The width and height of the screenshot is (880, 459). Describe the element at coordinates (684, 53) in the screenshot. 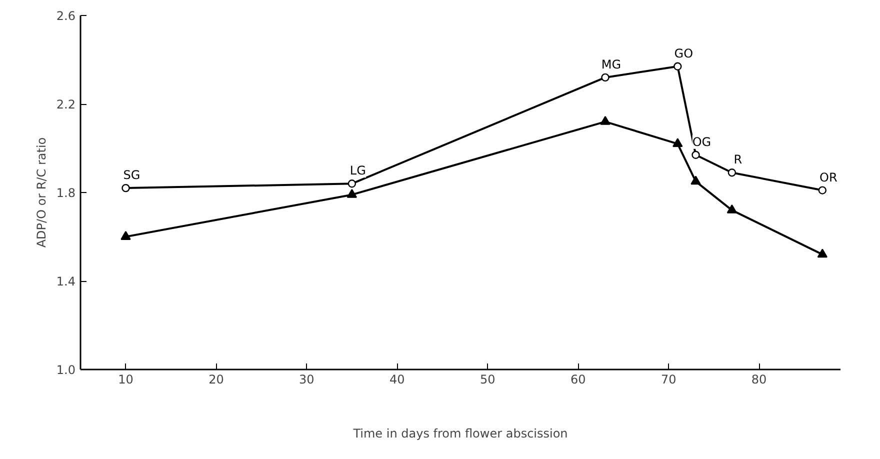

I see `annotation: GO` at that location.